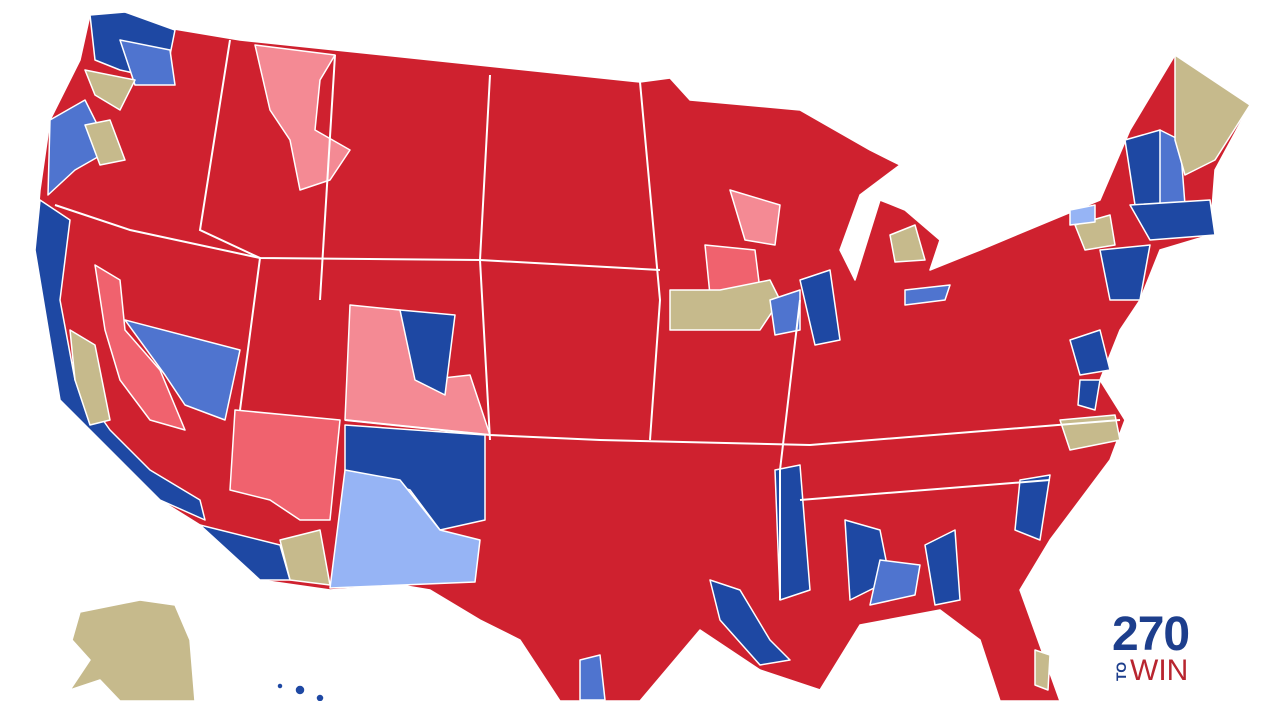 Image resolution: width=1280 pixels, height=701 pixels. I want to click on logo: 270 TO WIN, so click(1151, 647).